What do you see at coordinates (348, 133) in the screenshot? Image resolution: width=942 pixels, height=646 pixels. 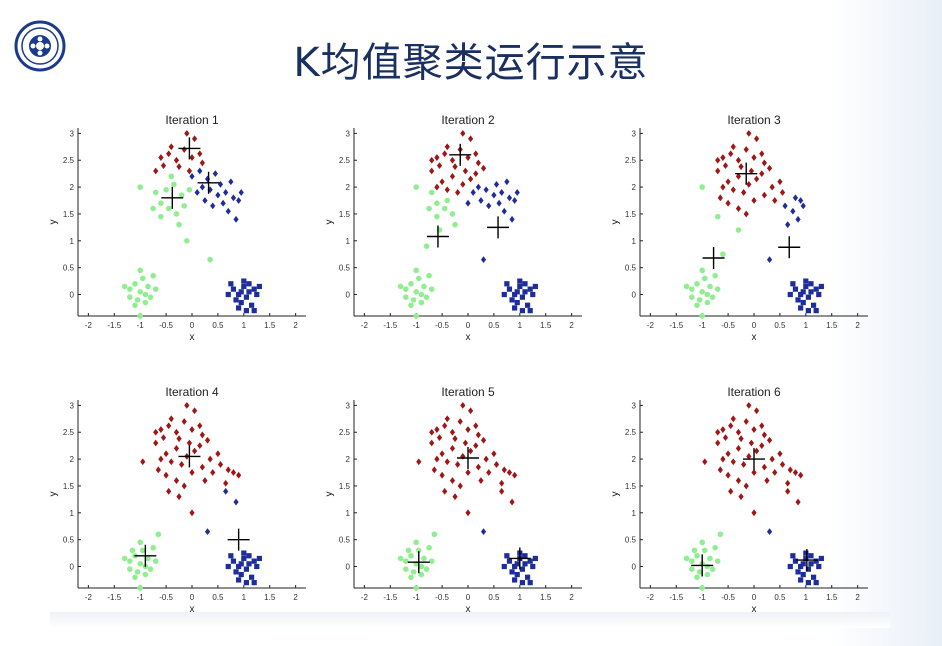 I see `y-tick-label: 3` at bounding box center [348, 133].